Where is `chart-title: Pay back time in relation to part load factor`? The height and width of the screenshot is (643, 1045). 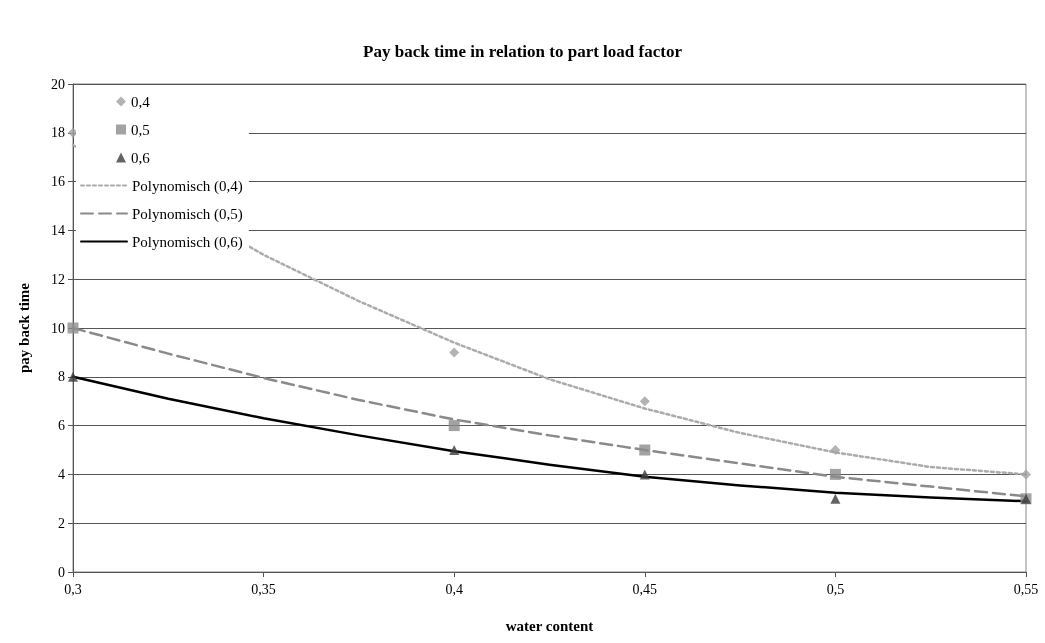
chart-title: Pay back time in relation to part load factor is located at coordinates (523, 51).